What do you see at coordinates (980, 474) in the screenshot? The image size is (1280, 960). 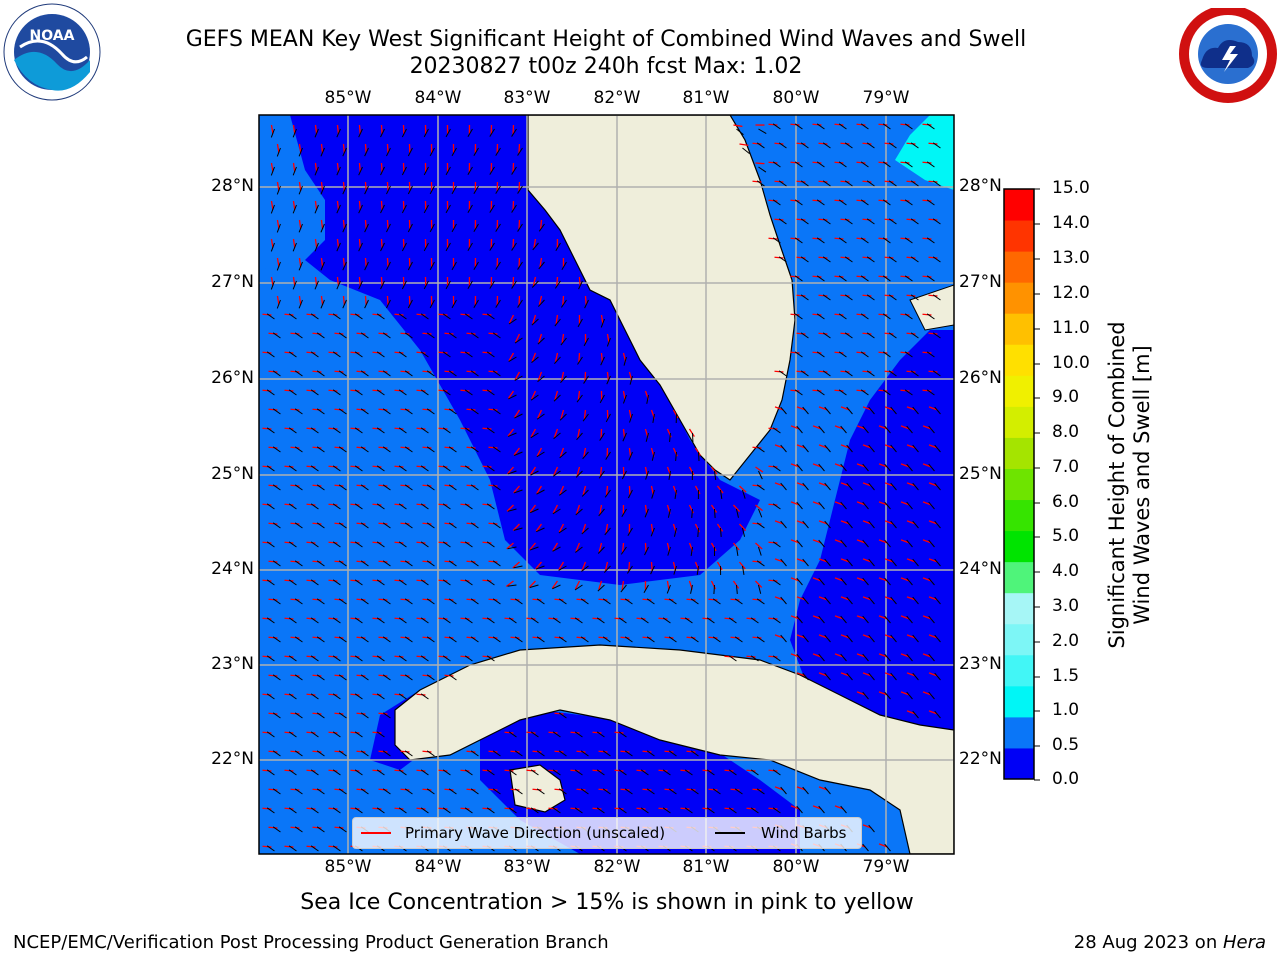 I see `lat-label-right: 25°N` at bounding box center [980, 474].